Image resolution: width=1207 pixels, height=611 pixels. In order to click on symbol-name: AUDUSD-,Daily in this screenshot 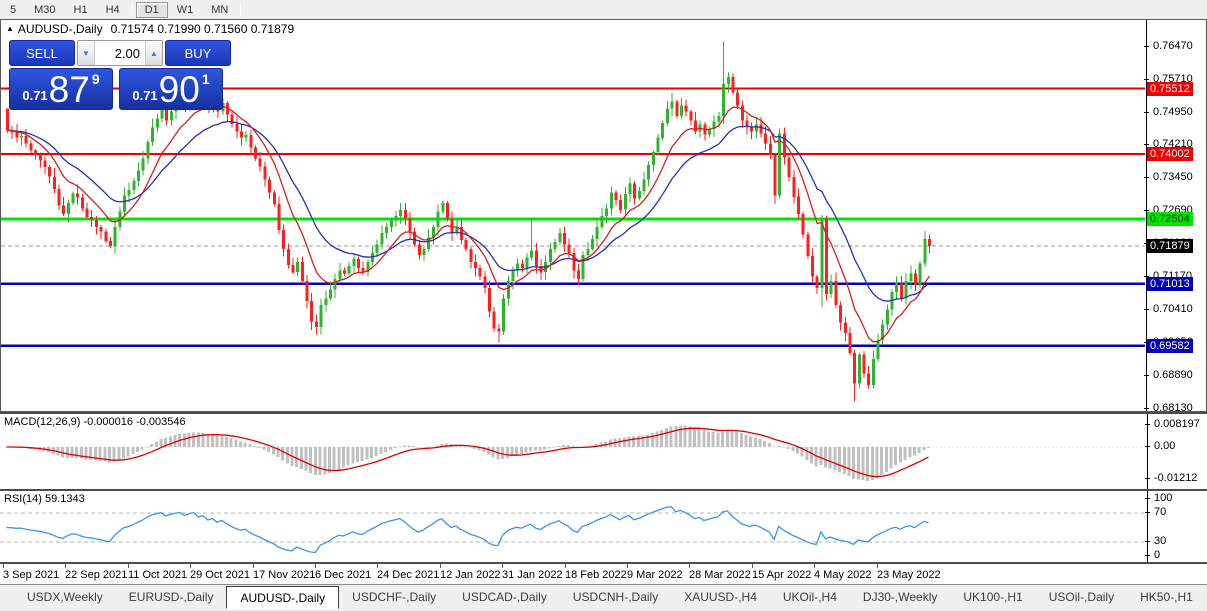, I will do `click(60, 29)`.